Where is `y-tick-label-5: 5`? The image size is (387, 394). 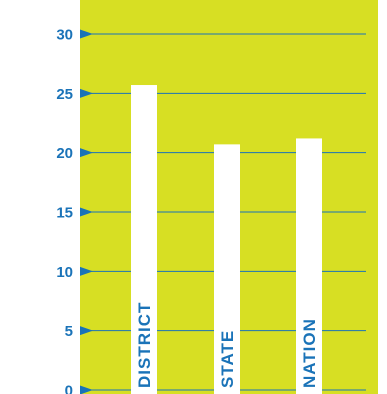
y-tick-label-5: 5 is located at coordinates (69, 331).